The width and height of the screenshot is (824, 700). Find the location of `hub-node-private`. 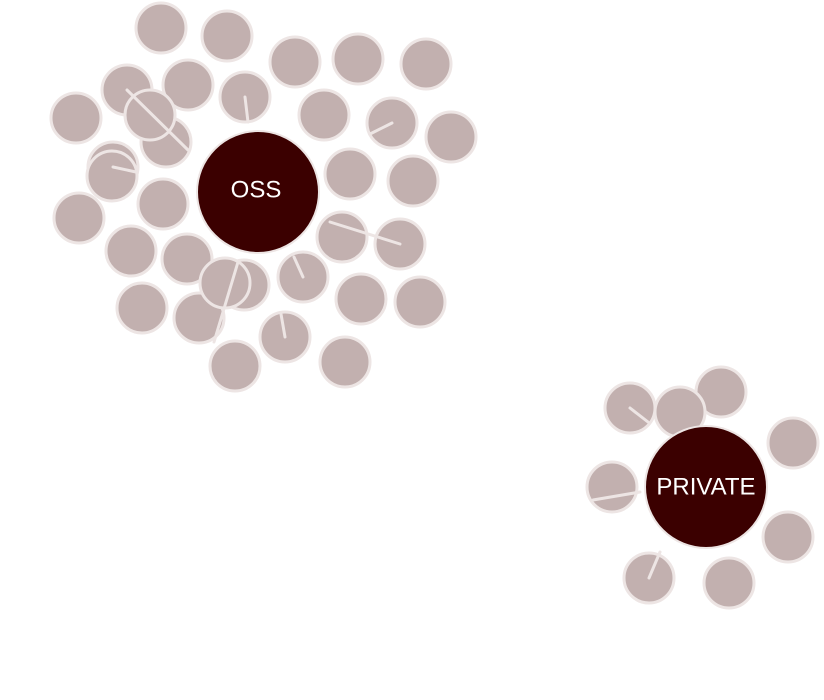

hub-node-private is located at coordinates (706, 487).